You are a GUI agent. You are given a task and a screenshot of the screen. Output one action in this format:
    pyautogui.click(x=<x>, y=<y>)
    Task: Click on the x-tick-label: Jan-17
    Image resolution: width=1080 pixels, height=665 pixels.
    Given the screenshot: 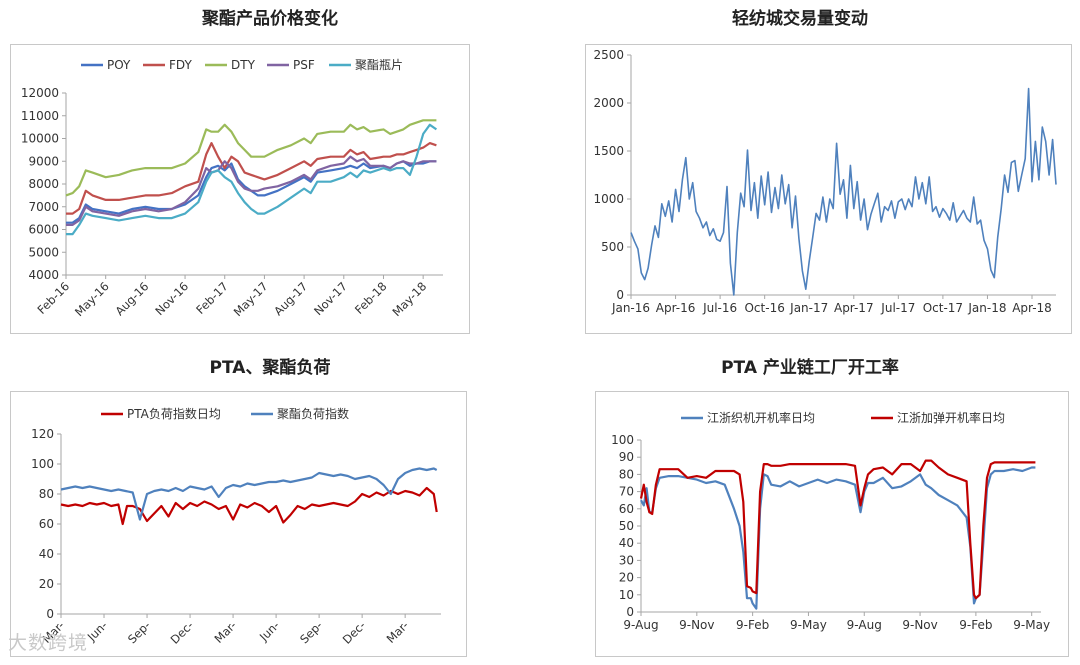 What is the action you would take?
    pyautogui.click(x=808, y=308)
    